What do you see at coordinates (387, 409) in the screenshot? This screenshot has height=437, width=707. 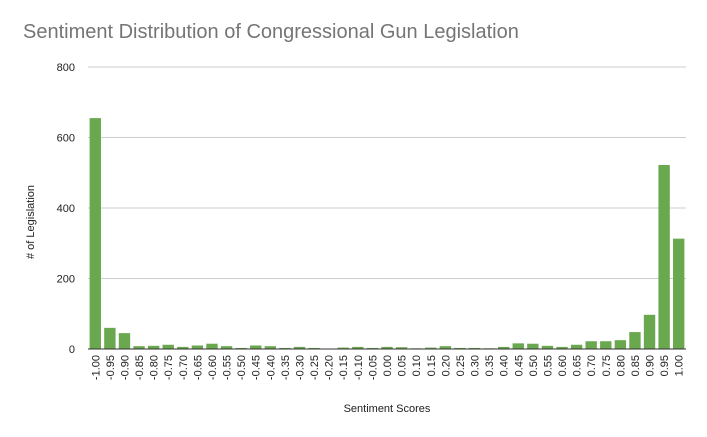 I see `x-axis-title: Sentiment Scores` at bounding box center [387, 409].